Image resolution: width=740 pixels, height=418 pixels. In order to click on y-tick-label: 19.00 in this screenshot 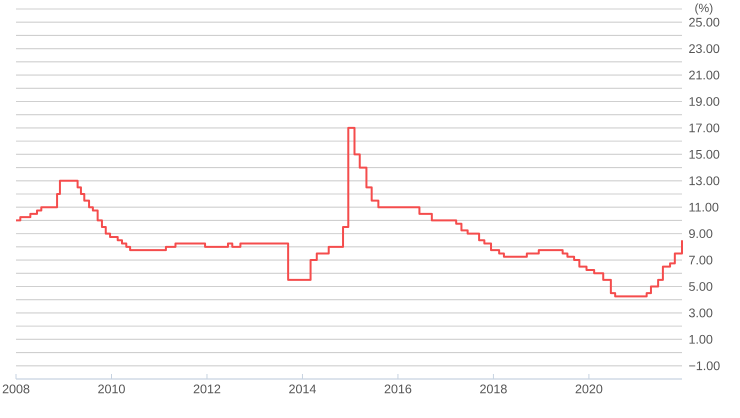, I will do `click(704, 101)`.